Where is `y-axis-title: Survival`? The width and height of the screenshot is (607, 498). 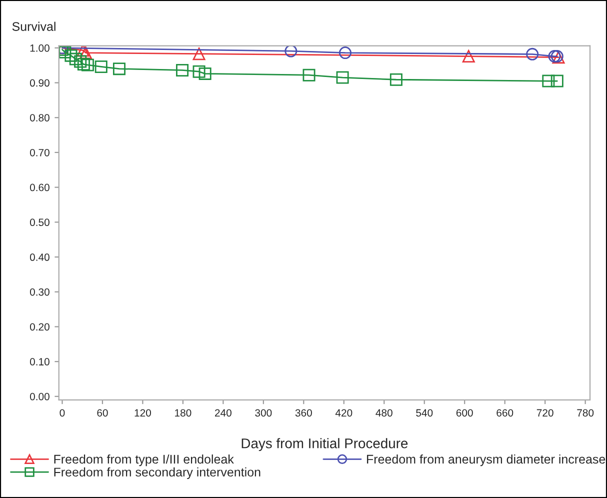 y-axis-title: Survival is located at coordinates (34, 26).